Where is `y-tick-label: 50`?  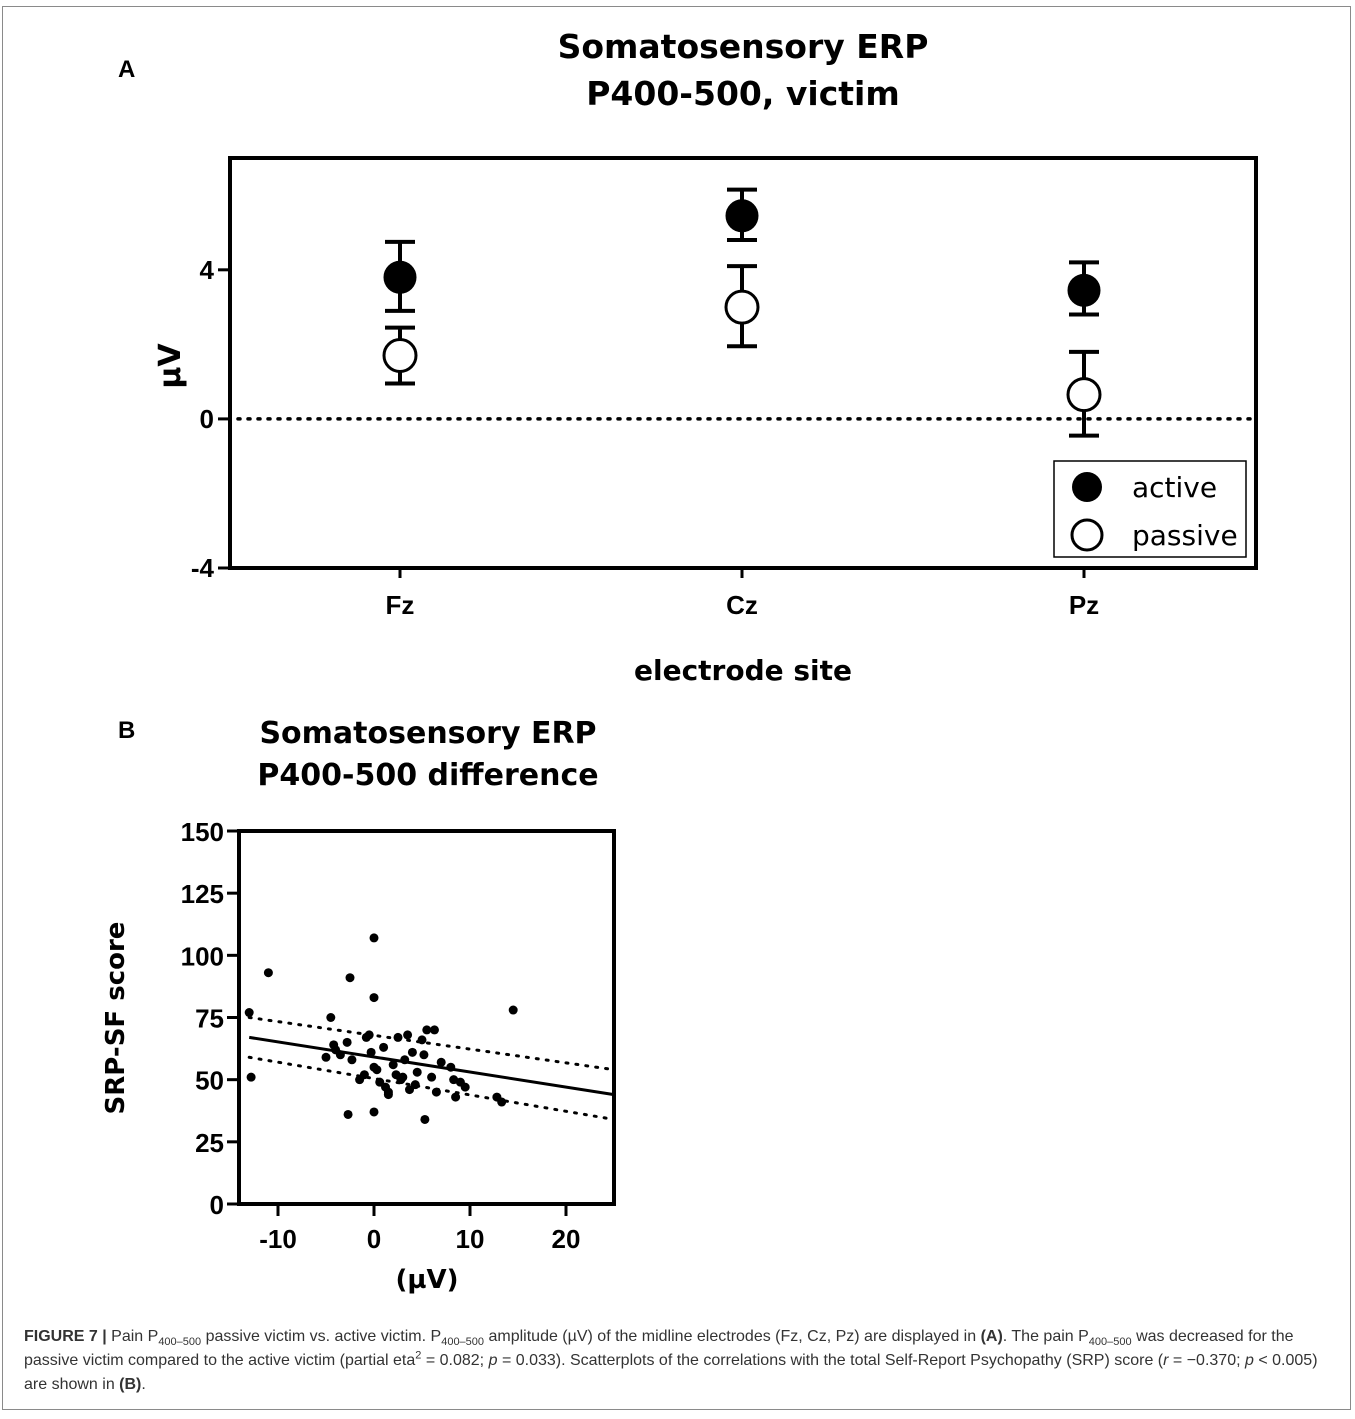 y-tick-label: 50 is located at coordinates (209, 1081).